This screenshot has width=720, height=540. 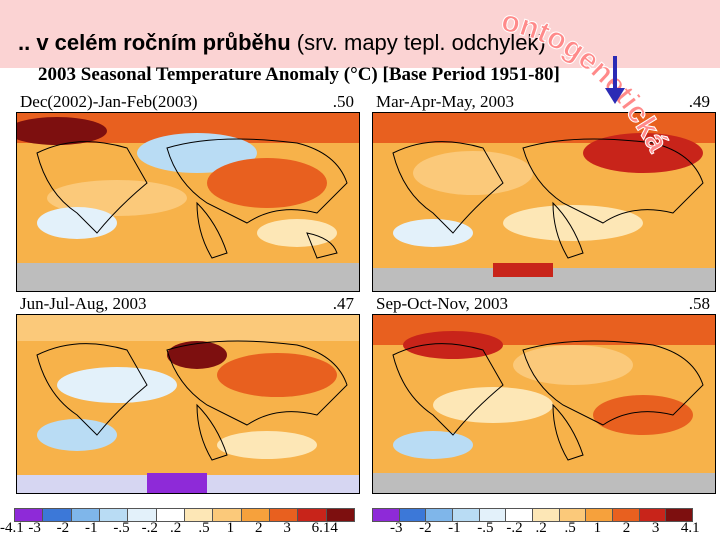 What do you see at coordinates (699, 303) in the screenshot?
I see `panel-global-mean: .58` at bounding box center [699, 303].